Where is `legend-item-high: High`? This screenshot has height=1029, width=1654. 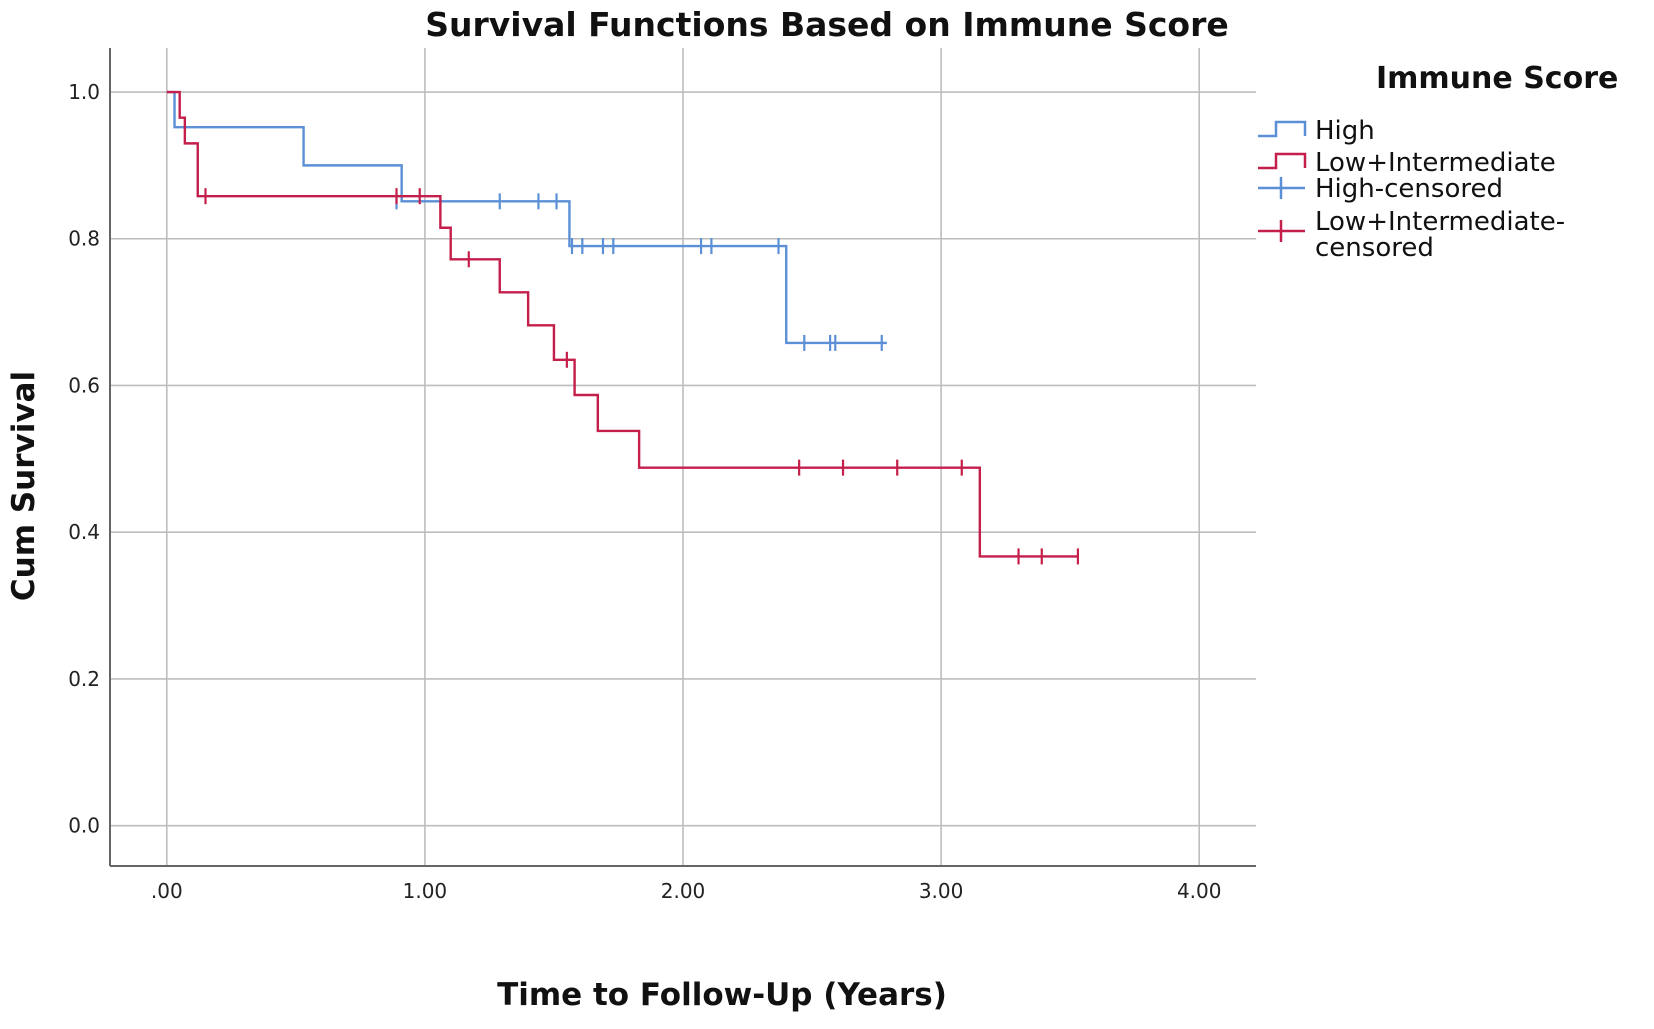
legend-item-high: High is located at coordinates (1316, 131).